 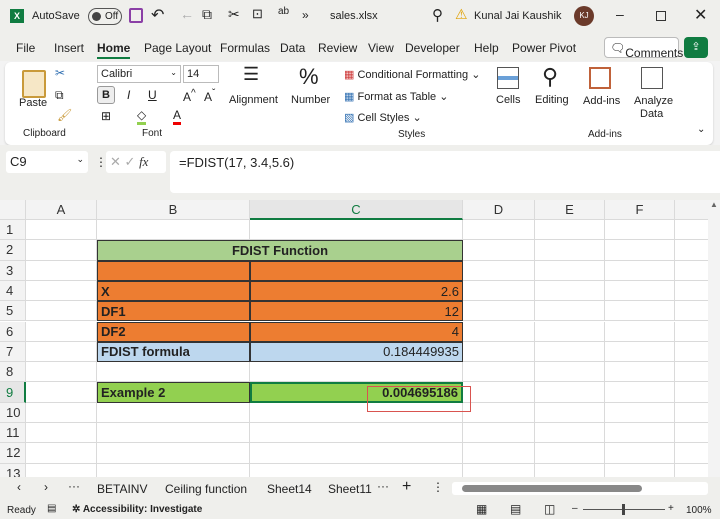 I want to click on alignment-icon: ☰, so click(x=251, y=74).